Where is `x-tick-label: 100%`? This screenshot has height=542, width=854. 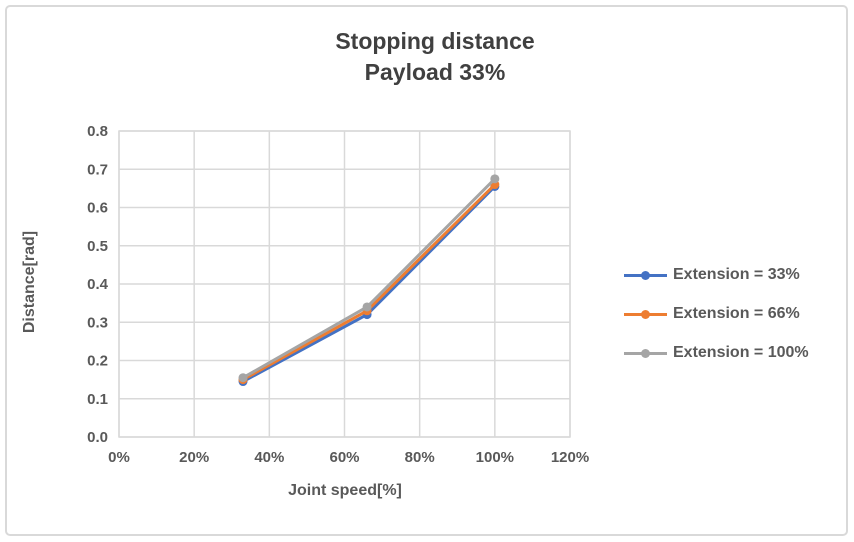 x-tick-label: 100% is located at coordinates (495, 457).